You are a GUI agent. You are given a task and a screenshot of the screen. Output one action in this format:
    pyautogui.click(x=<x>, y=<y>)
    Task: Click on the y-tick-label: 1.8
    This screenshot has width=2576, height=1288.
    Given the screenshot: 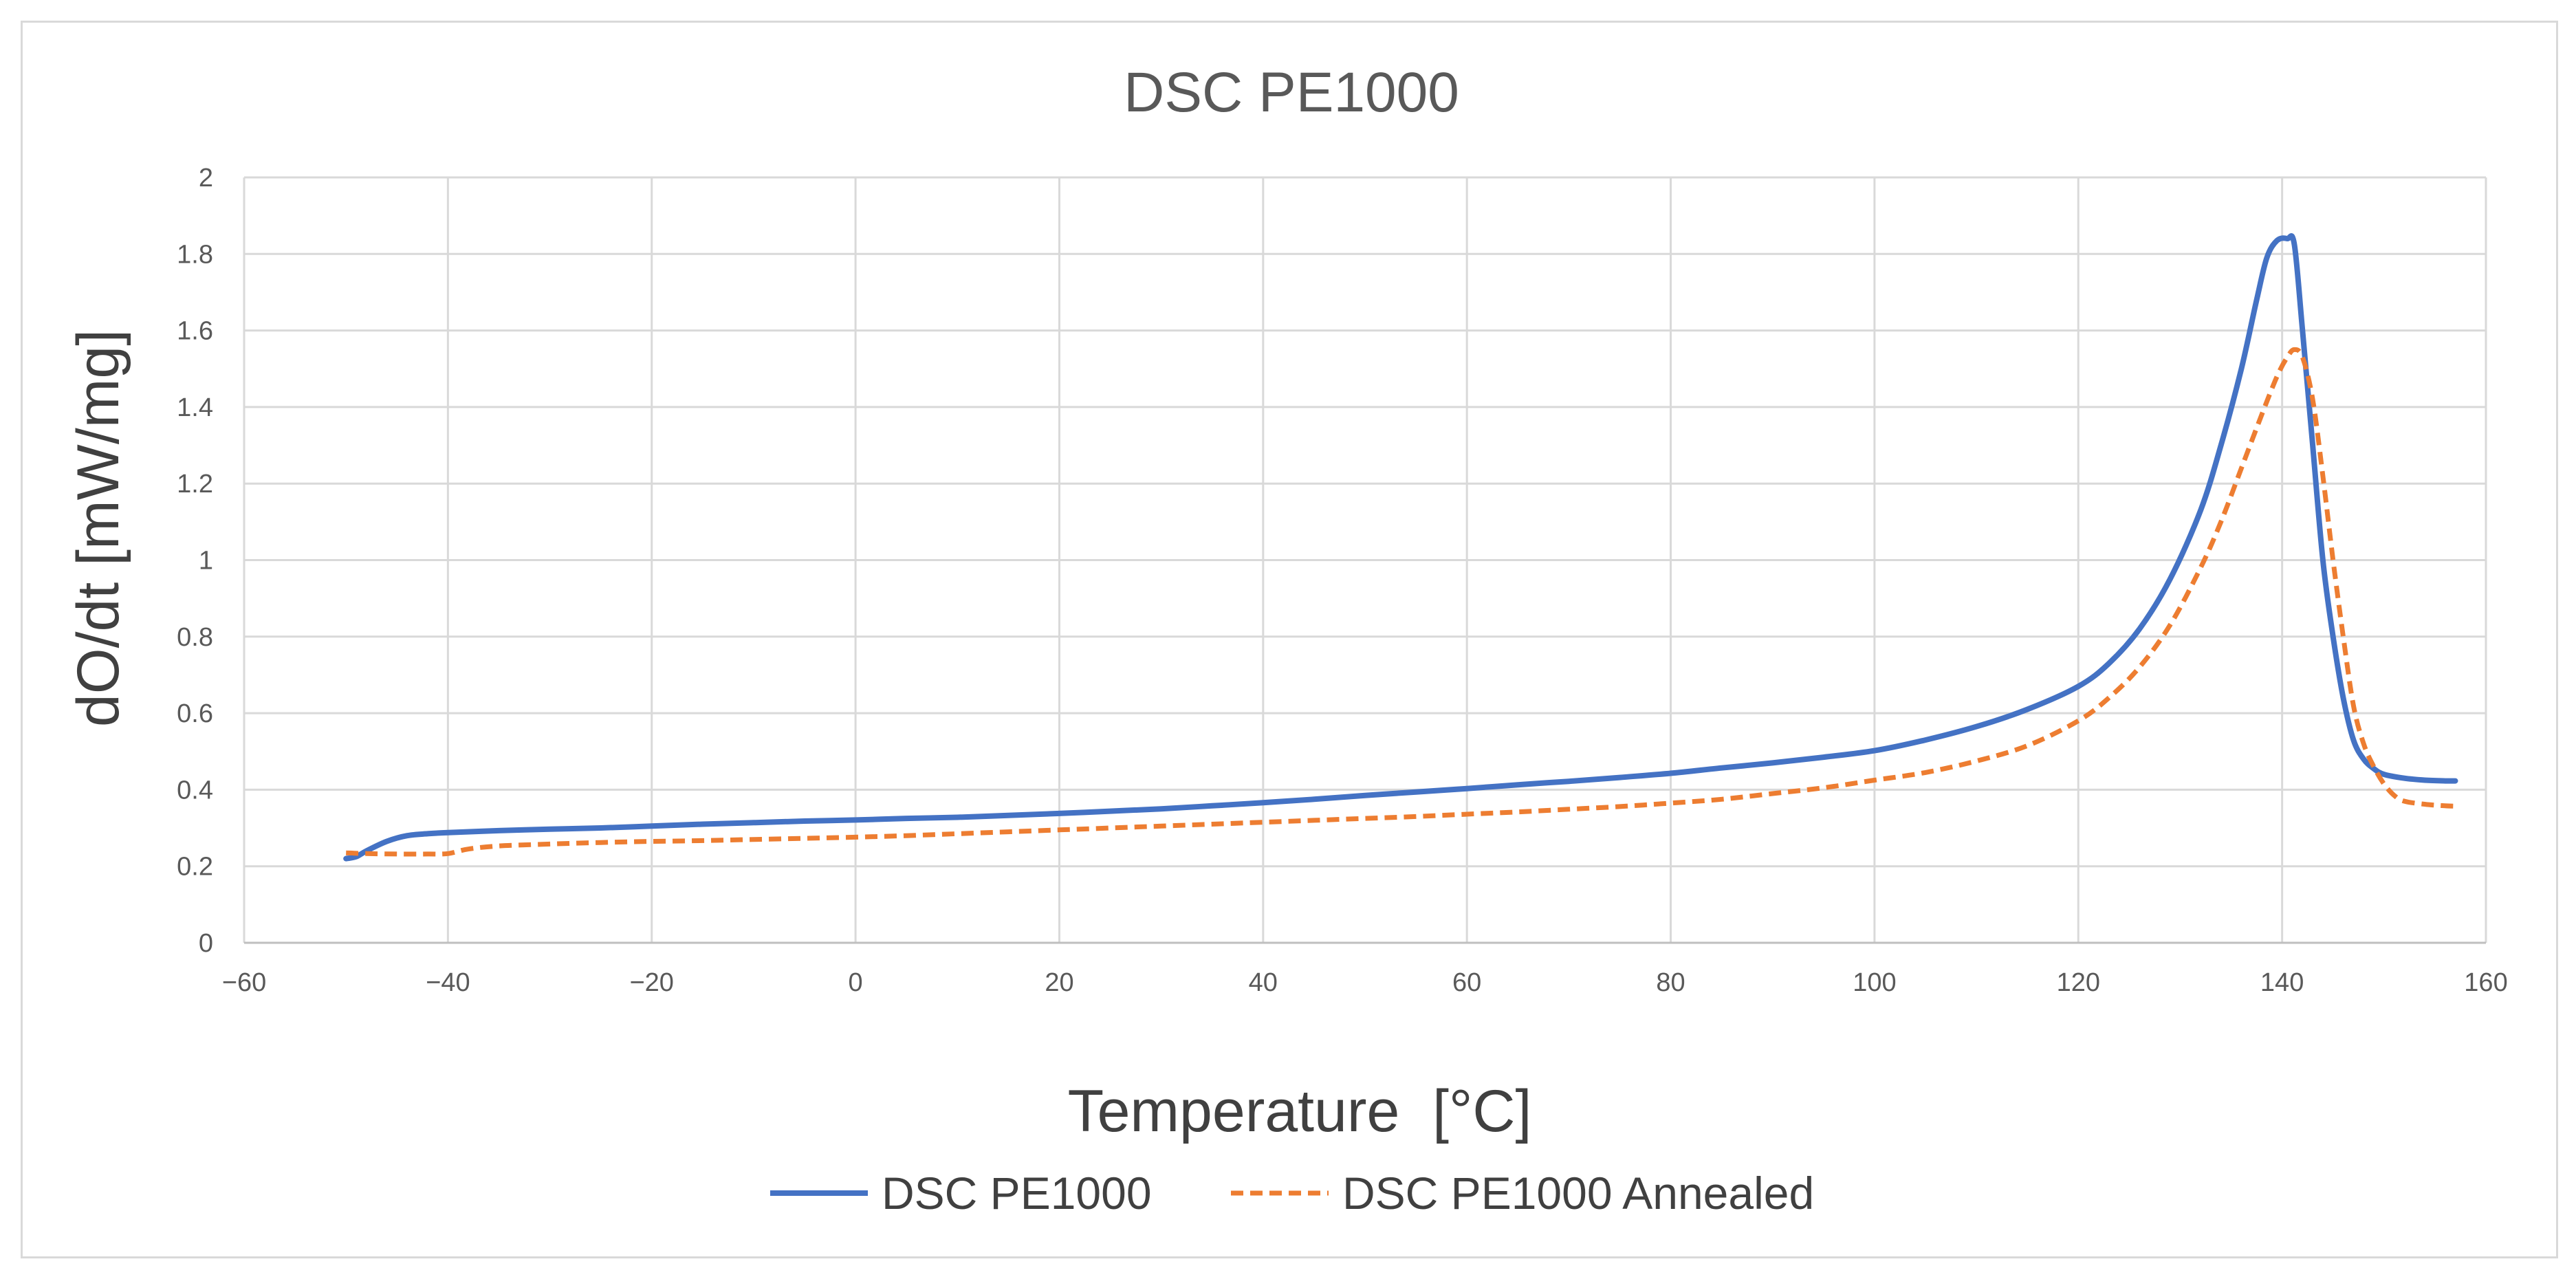 What is the action you would take?
    pyautogui.click(x=195, y=254)
    